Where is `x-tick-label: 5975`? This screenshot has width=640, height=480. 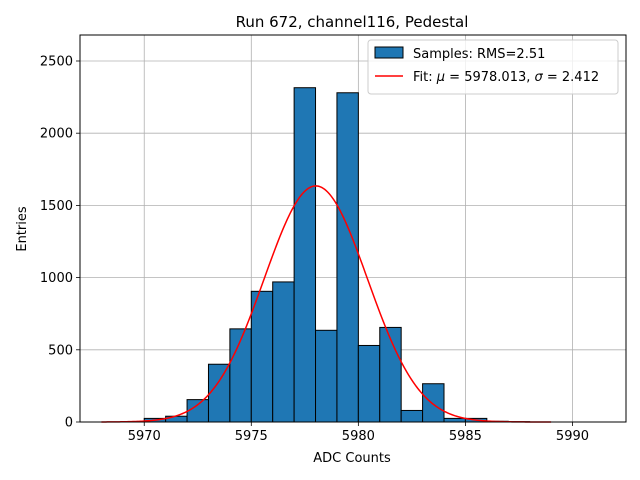
x-tick-label: 5975 is located at coordinates (251, 436).